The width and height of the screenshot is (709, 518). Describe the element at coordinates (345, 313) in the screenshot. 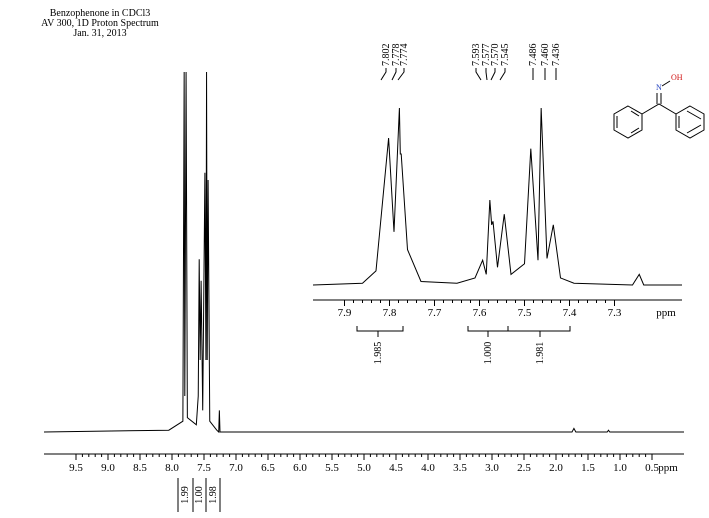

I see `x-tick-label: 7.9` at that location.